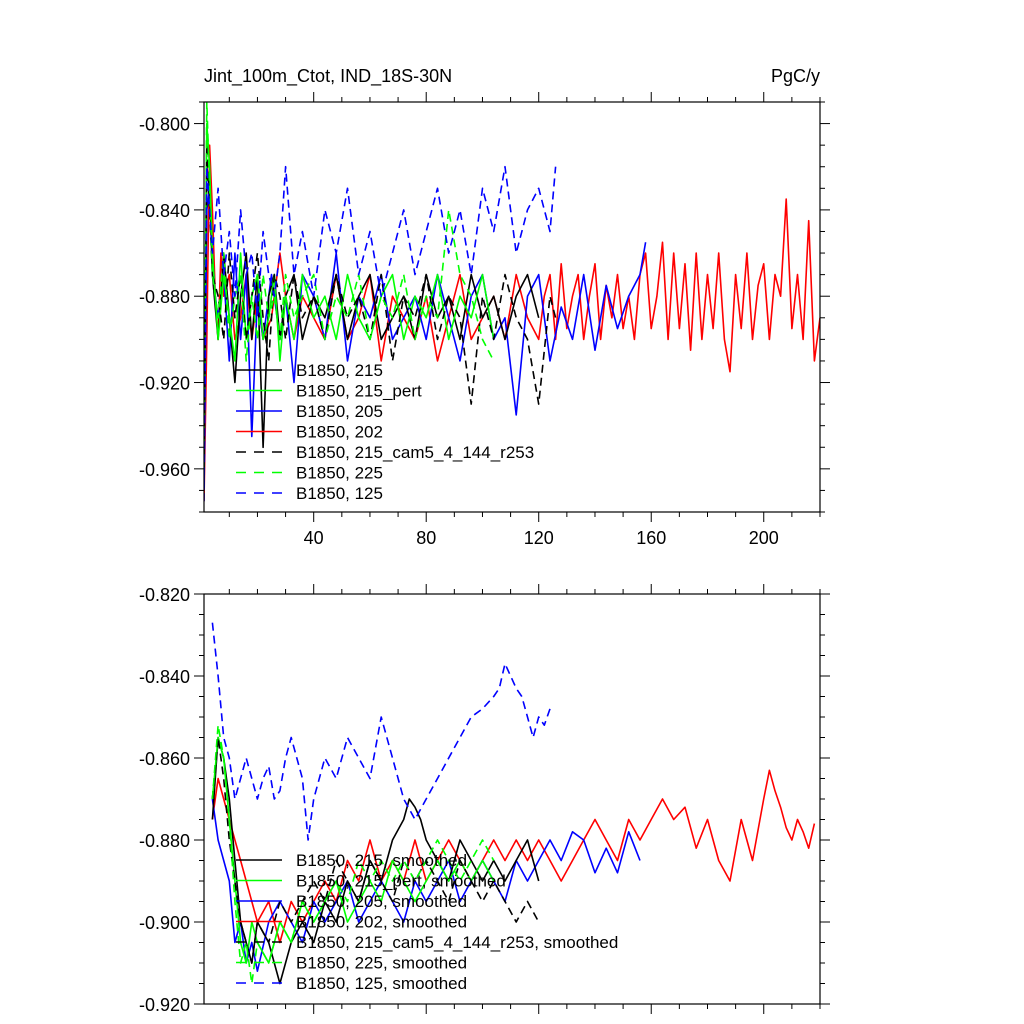 The width and height of the screenshot is (1024, 1024). I want to click on x-tick-label: 40, so click(314, 538).